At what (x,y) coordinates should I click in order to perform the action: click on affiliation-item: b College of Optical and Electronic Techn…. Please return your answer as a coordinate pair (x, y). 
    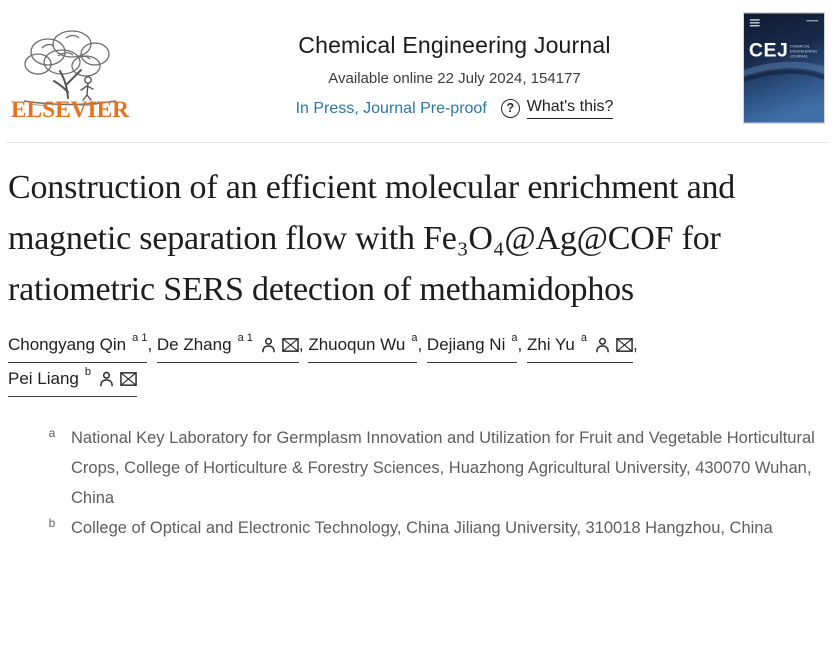
    Looking at the image, I should click on (436, 528).